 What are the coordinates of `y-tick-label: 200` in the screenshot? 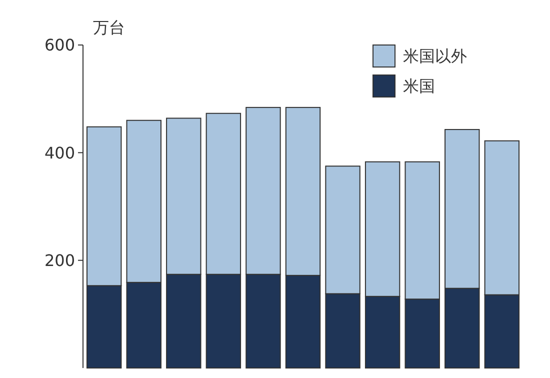 It's located at (59, 260).